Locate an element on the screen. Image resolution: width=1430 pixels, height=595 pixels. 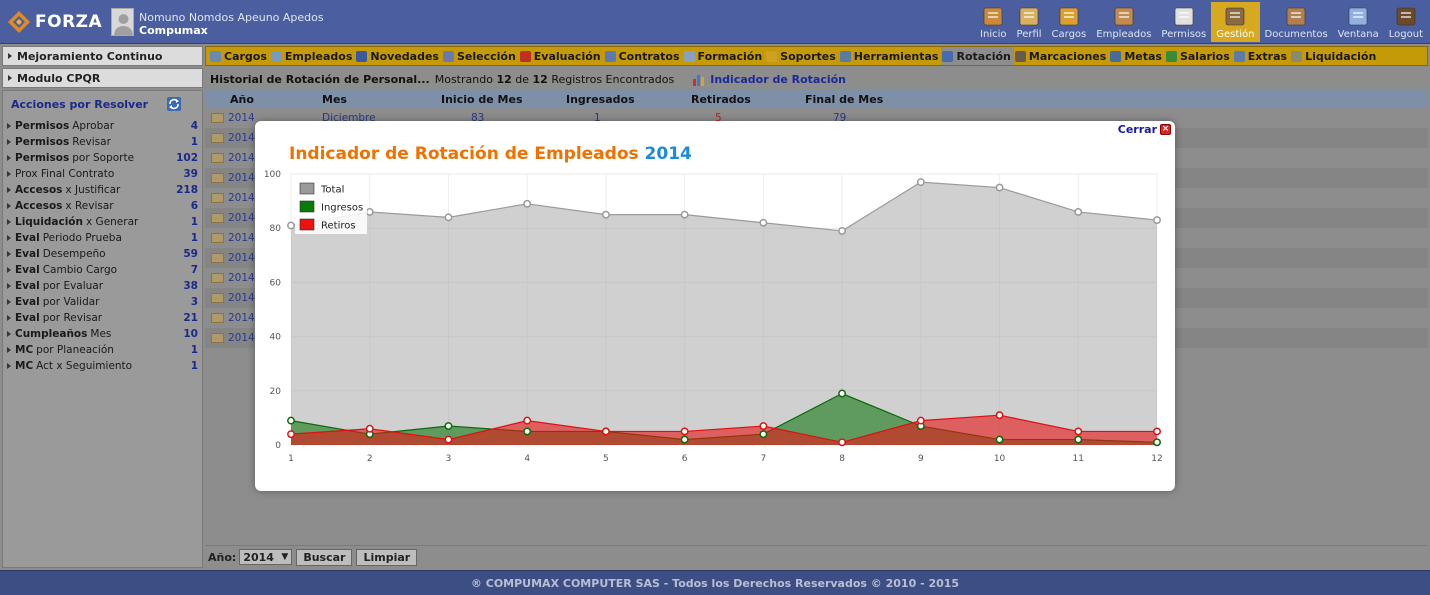
sidebar-section-cpqr: Modulo CPQR is located at coordinates (102, 78).